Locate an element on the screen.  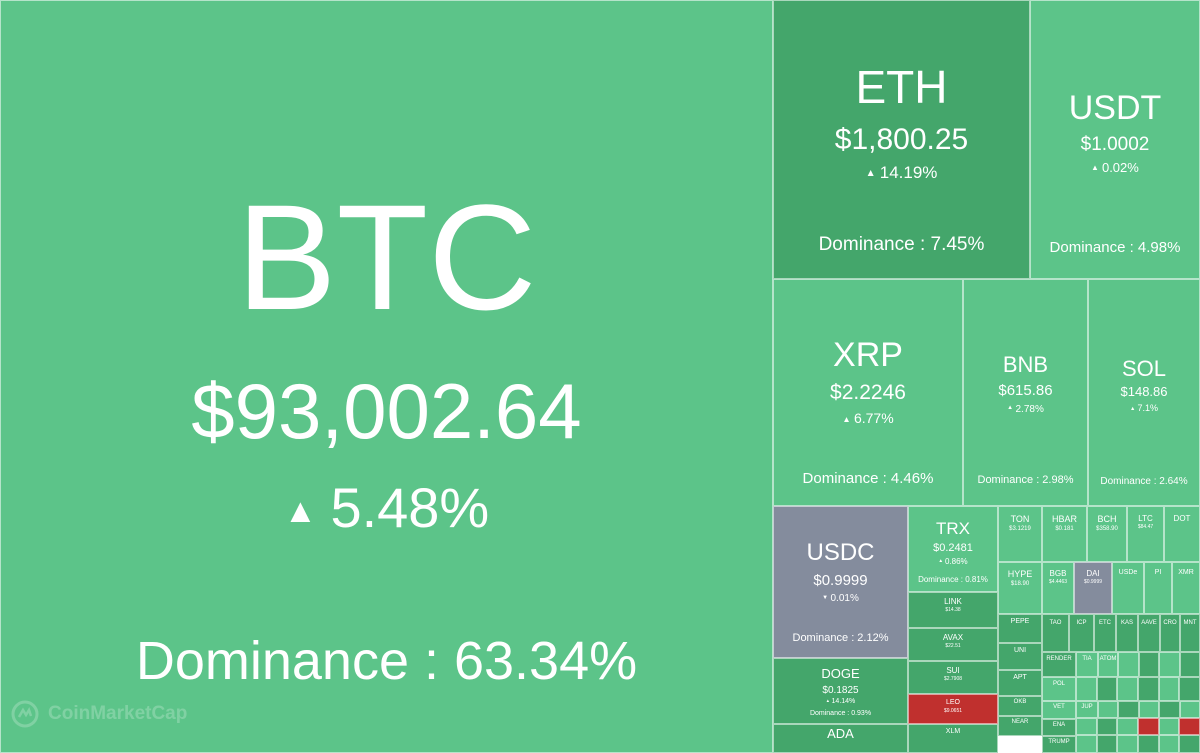
coin-tile-sui: SUI $2.7908 is located at coordinates (953, 677).